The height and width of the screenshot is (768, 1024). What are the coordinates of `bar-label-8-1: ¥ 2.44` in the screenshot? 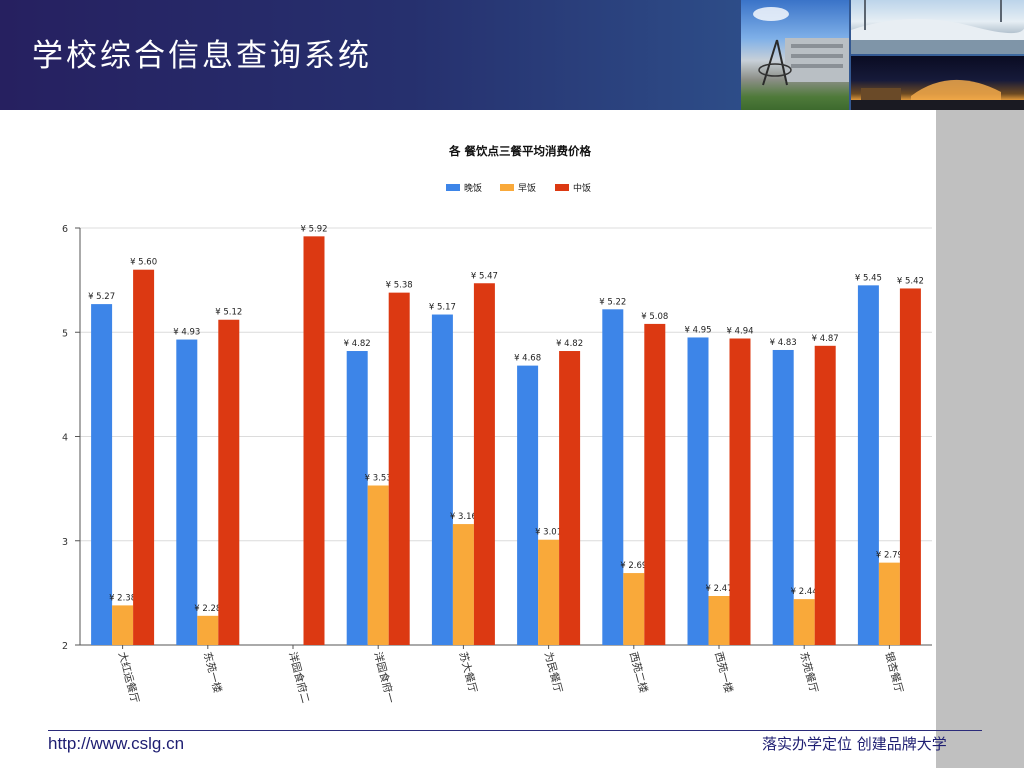 It's located at (804, 592).